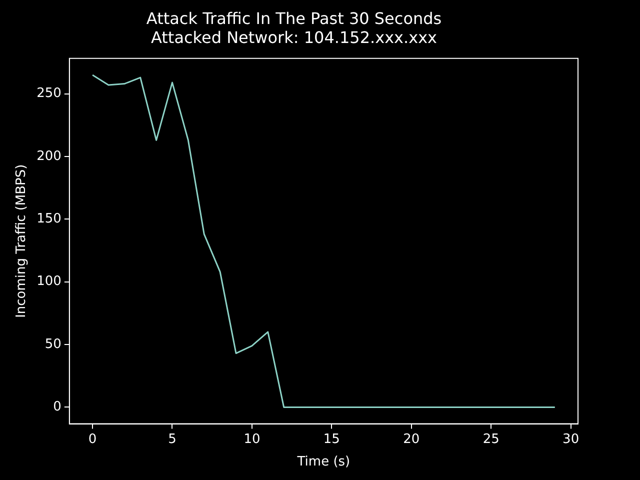 The height and width of the screenshot is (480, 640). What do you see at coordinates (252, 439) in the screenshot?
I see `x-tick-label: 10` at bounding box center [252, 439].